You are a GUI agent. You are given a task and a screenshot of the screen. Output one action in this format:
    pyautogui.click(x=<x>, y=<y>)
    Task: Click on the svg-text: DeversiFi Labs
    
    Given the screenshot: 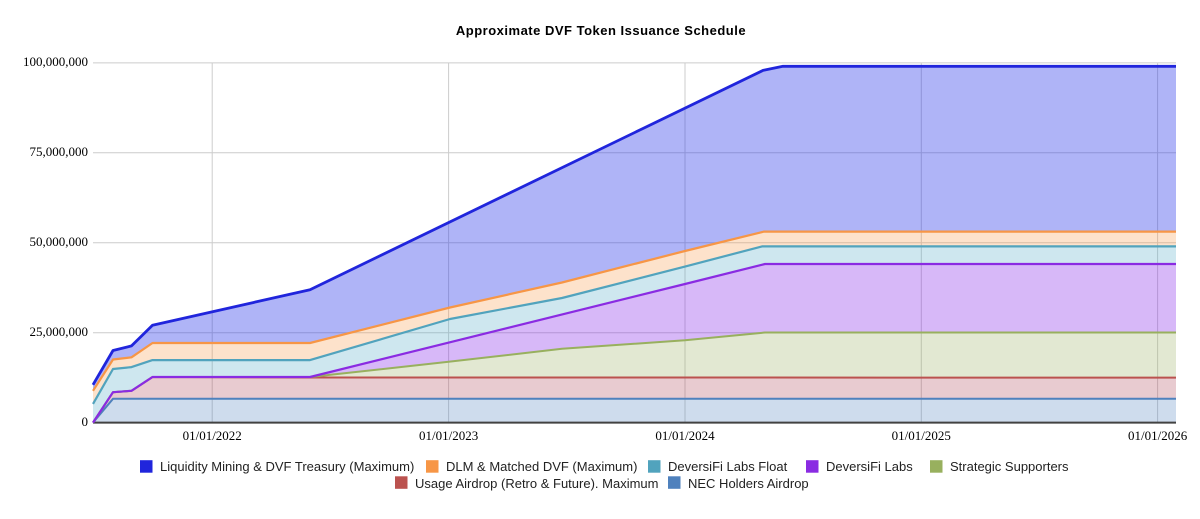 What is the action you would take?
    pyautogui.click(x=869, y=466)
    